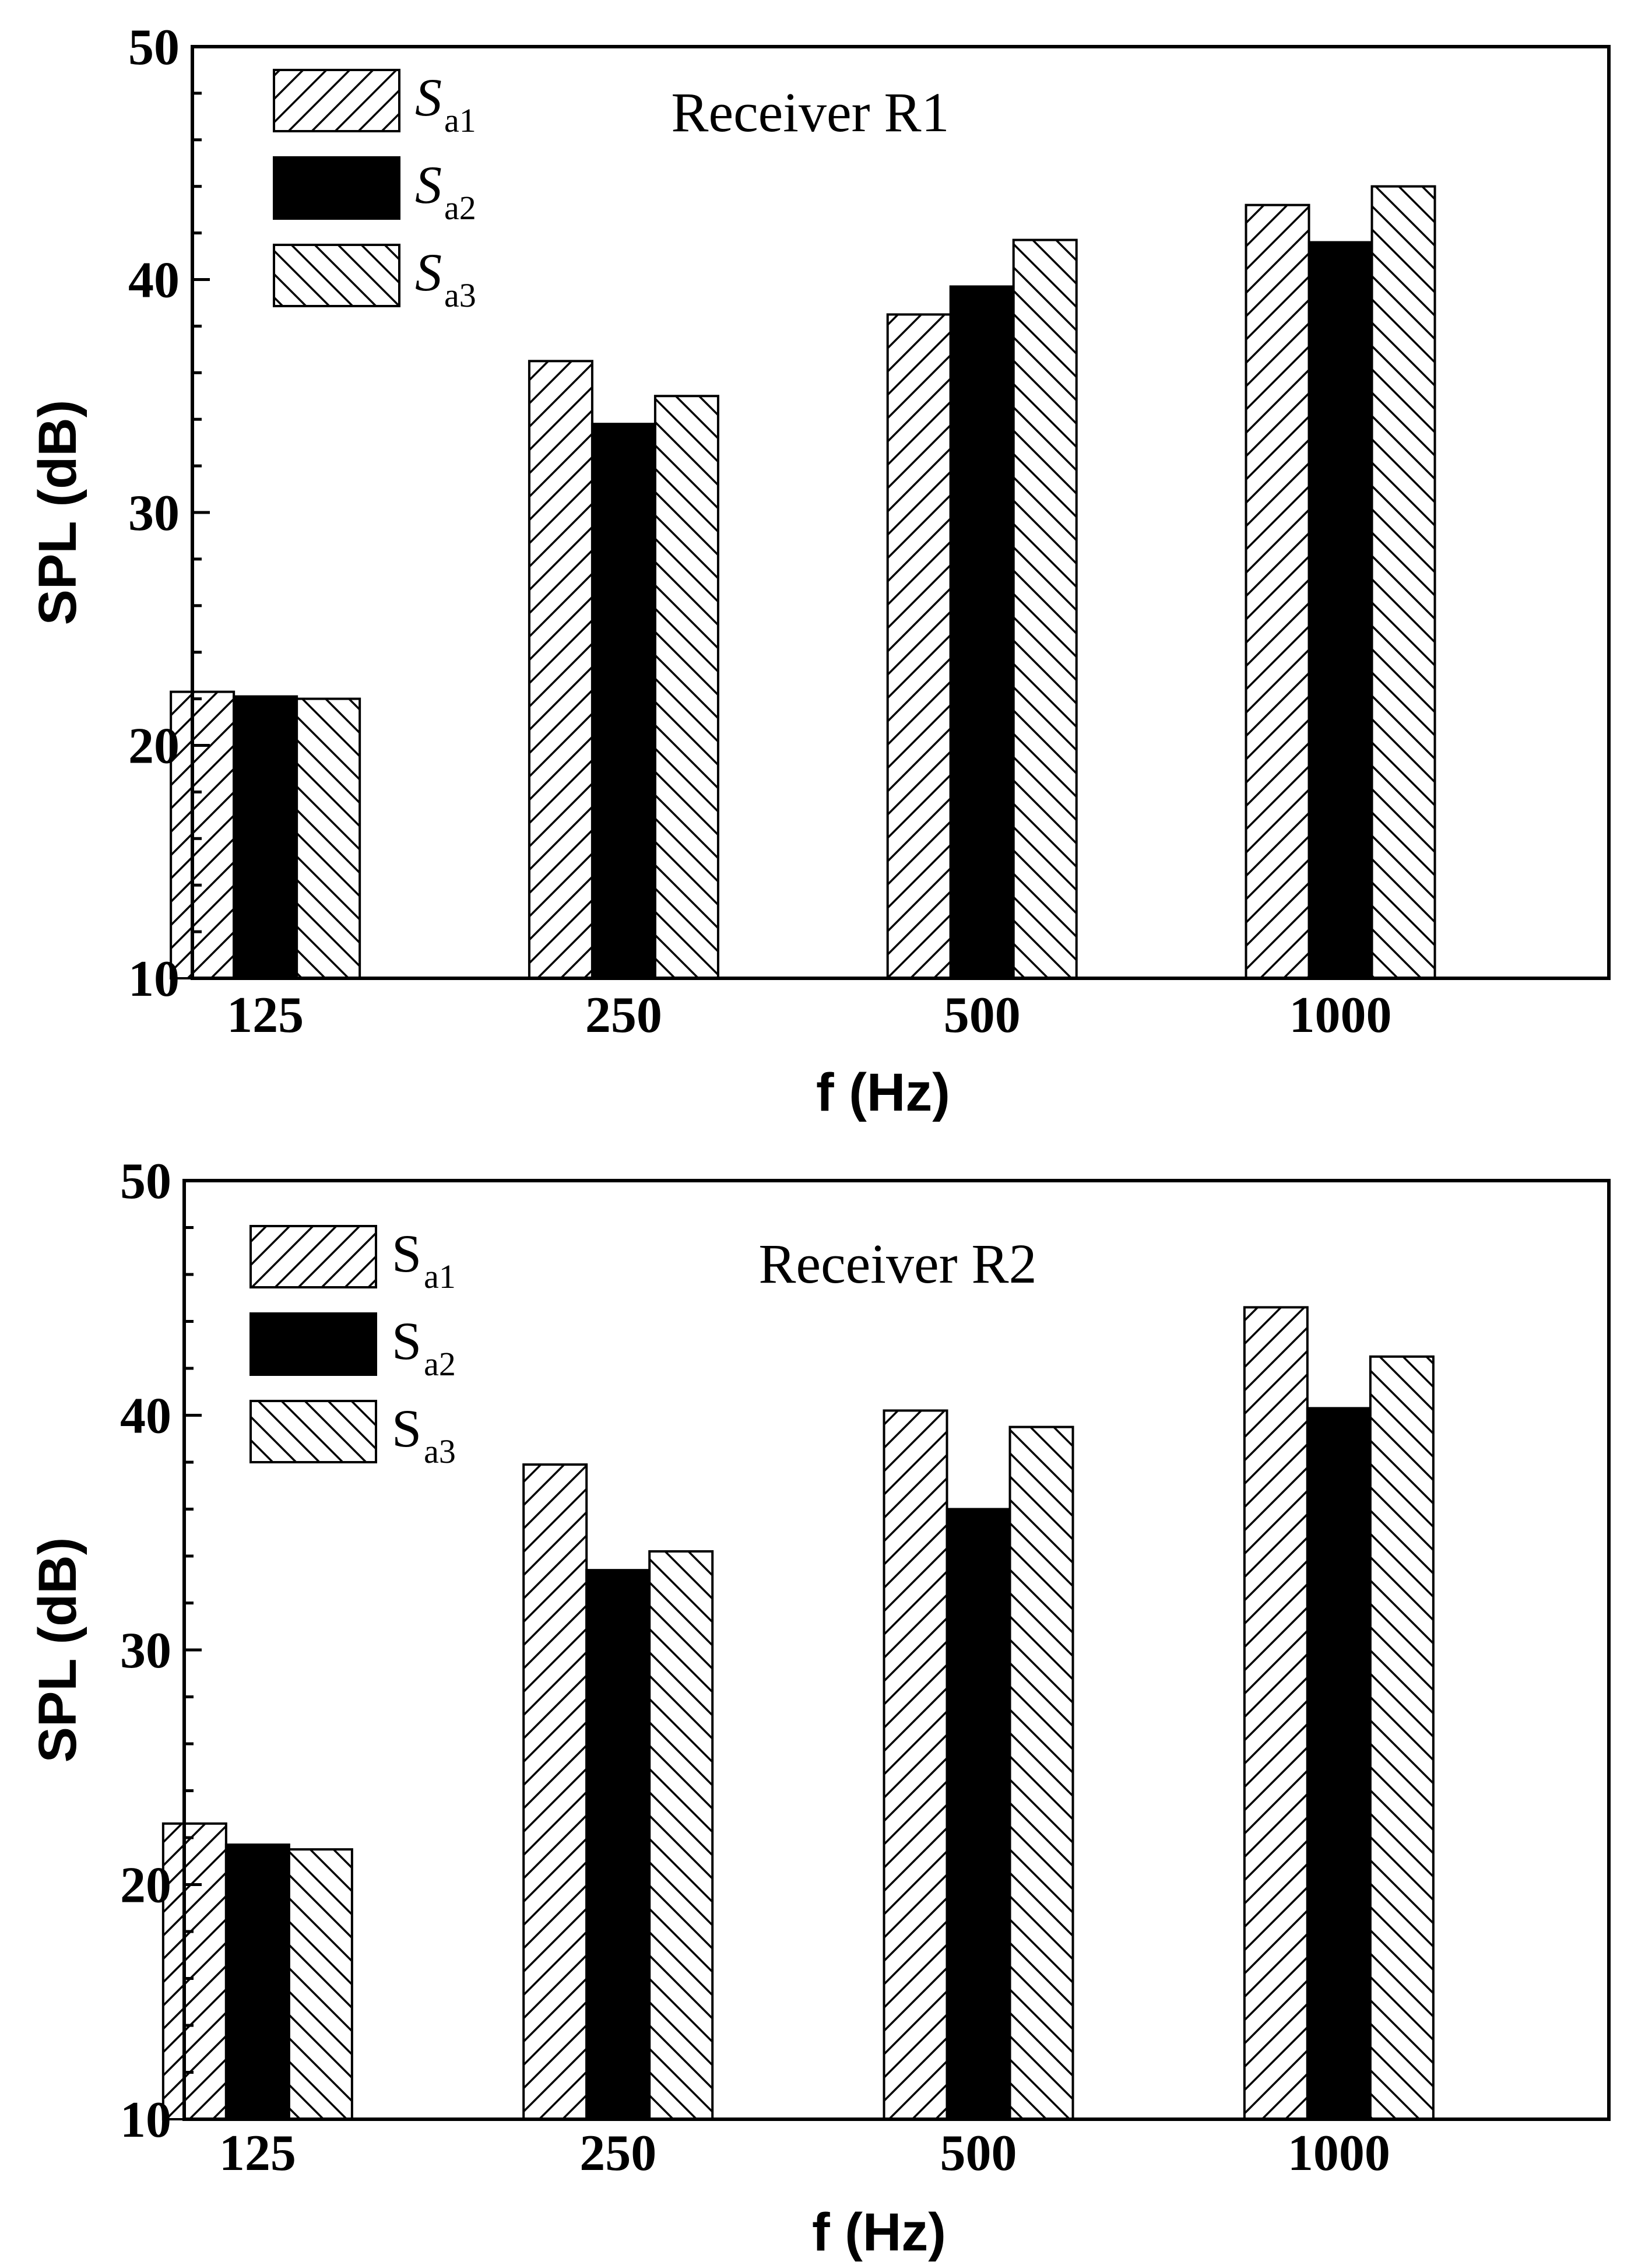 The width and height of the screenshot is (1652, 2265). I want to click on chart-title: Receiver R1, so click(810, 112).